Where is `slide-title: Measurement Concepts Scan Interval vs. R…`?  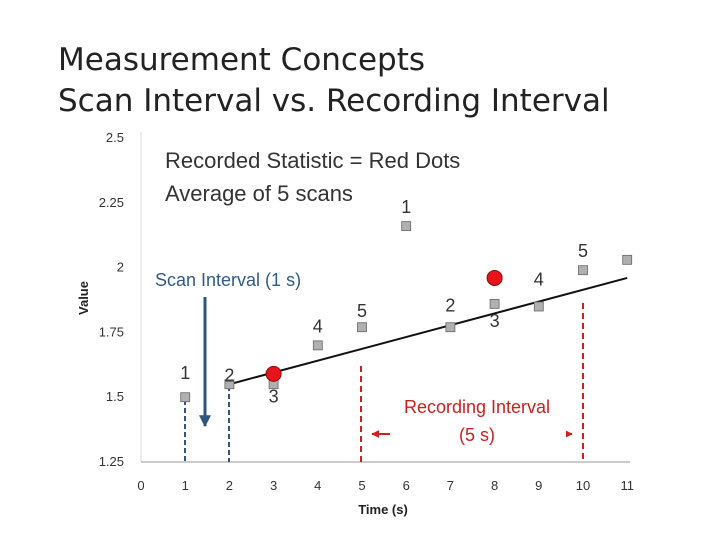 slide-title: Measurement Concepts Scan Interval vs. R… is located at coordinates (334, 81).